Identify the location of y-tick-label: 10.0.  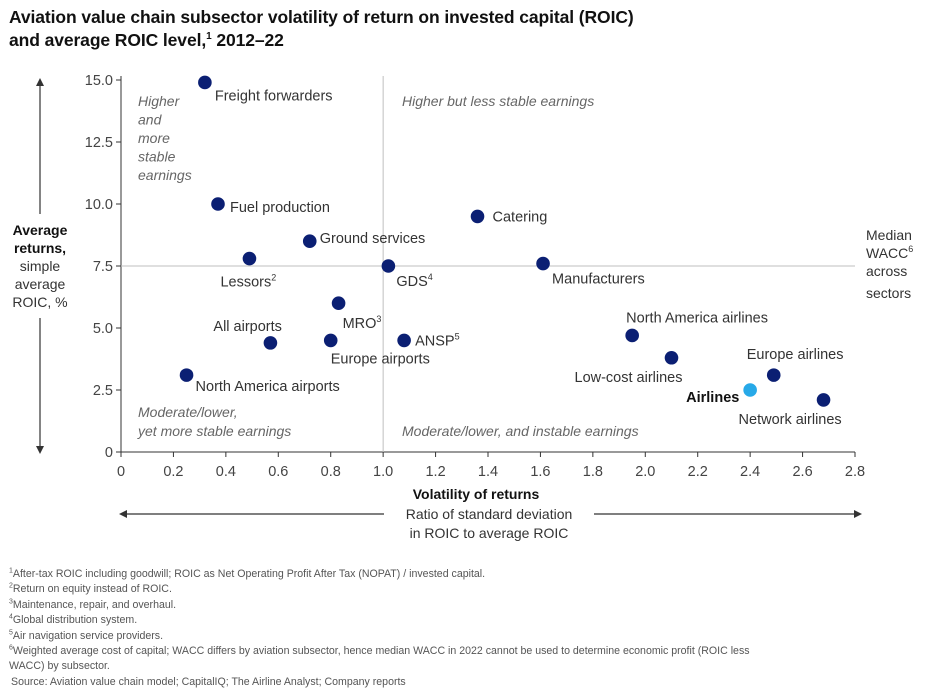
(99, 205).